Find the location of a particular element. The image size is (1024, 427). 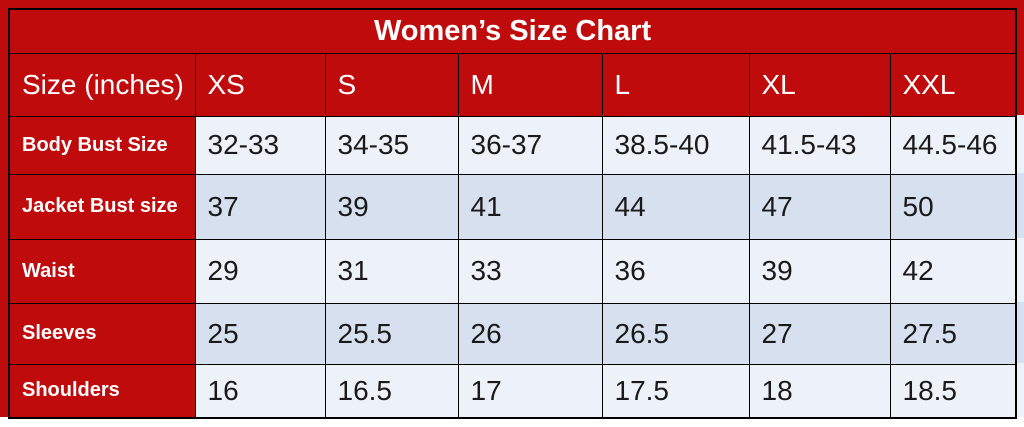

cell-jacket-bust-s: 39 is located at coordinates (391, 206).